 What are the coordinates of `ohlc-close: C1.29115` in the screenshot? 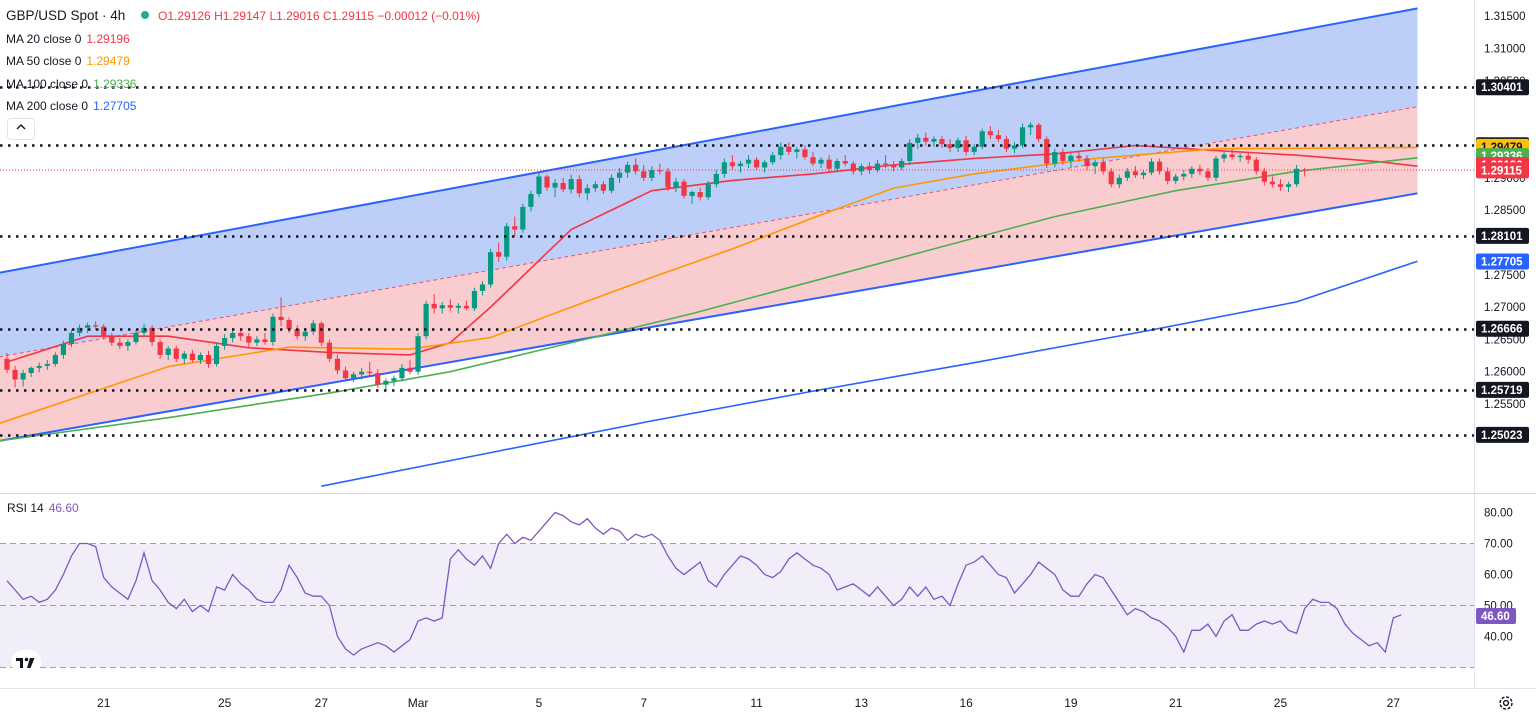 It's located at (348, 16).